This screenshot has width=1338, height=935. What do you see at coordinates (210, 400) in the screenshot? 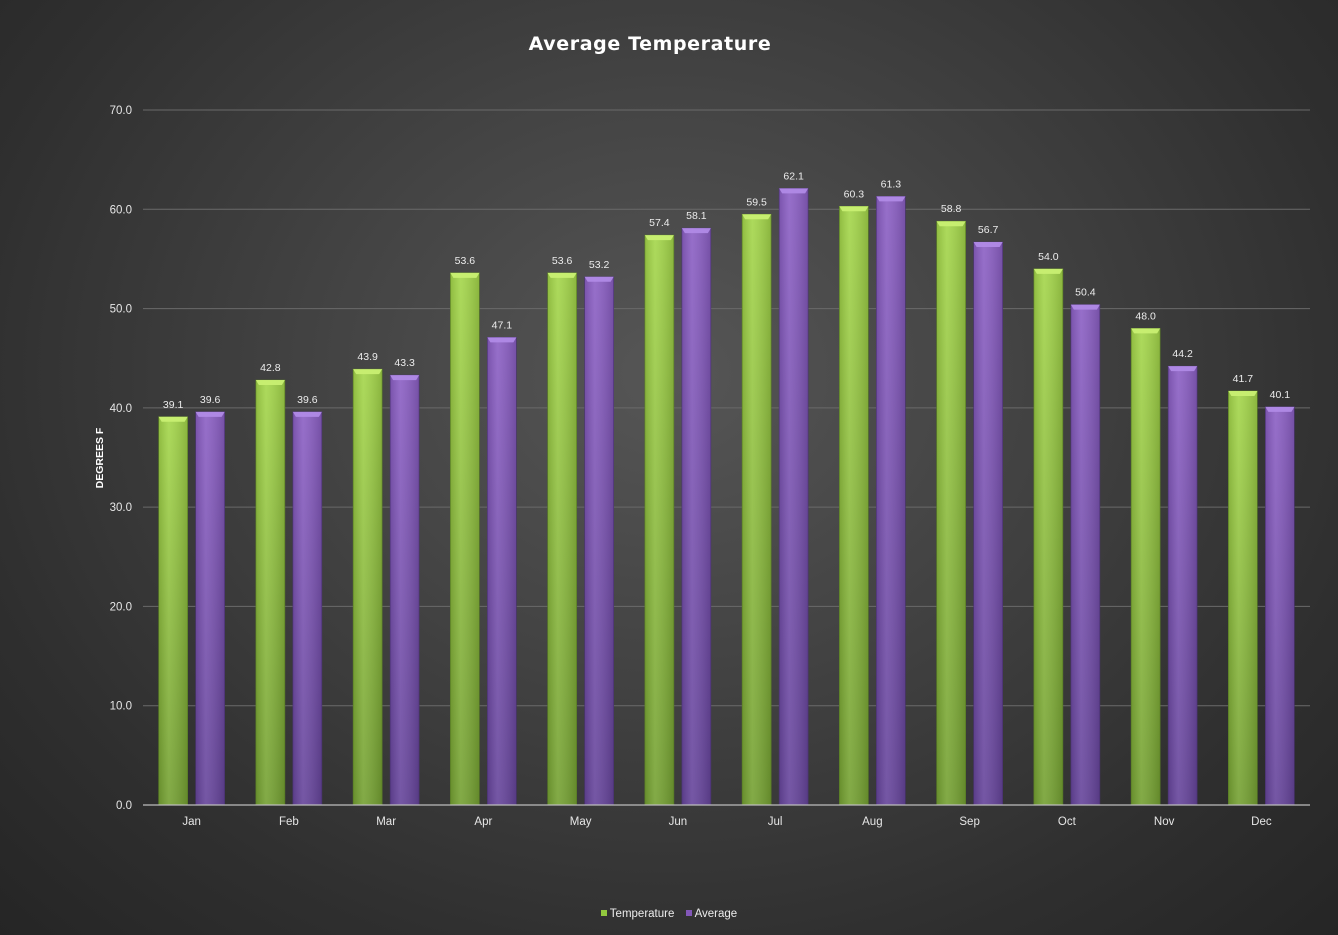
I see `data-label-average: 39.6` at bounding box center [210, 400].